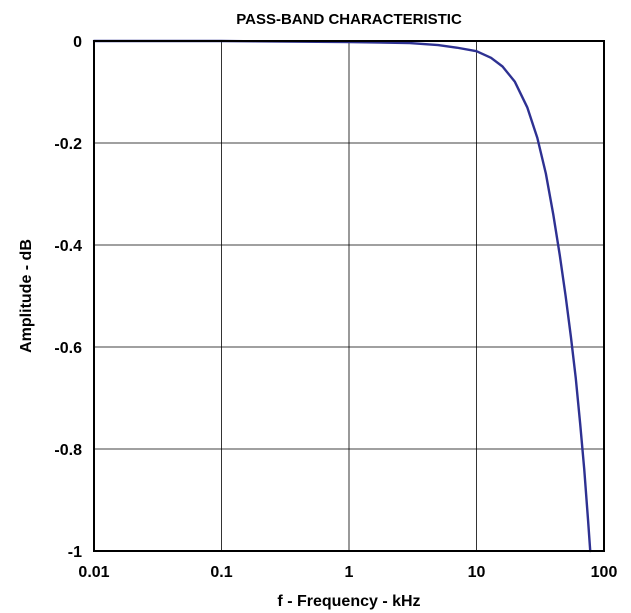 This screenshot has height=613, width=631. I want to click on x-tick-label: 1, so click(349, 572).